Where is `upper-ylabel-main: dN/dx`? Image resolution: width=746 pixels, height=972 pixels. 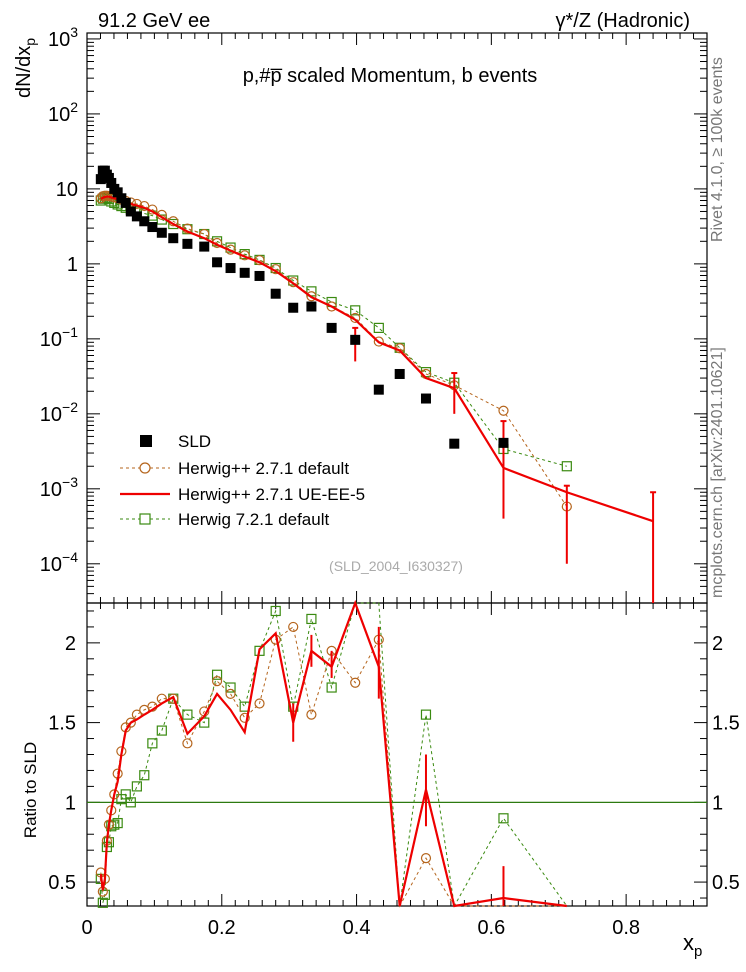 upper-ylabel-main: dN/dx is located at coordinates (24, 72).